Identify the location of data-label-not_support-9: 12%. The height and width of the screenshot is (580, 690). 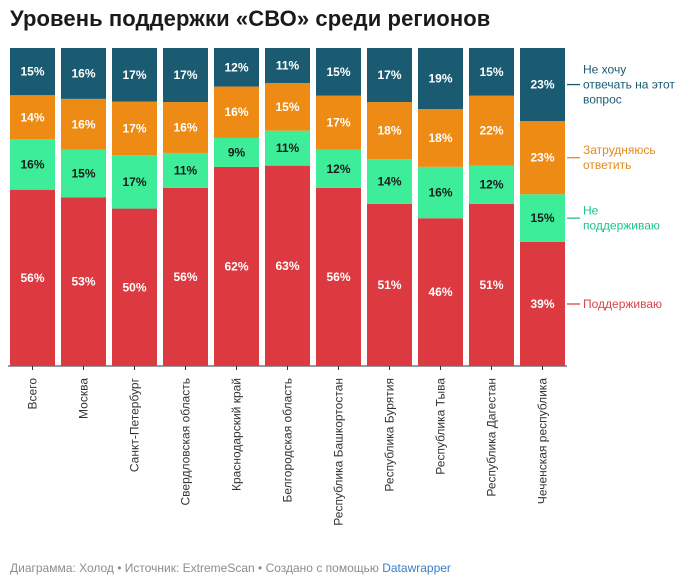
(491, 185).